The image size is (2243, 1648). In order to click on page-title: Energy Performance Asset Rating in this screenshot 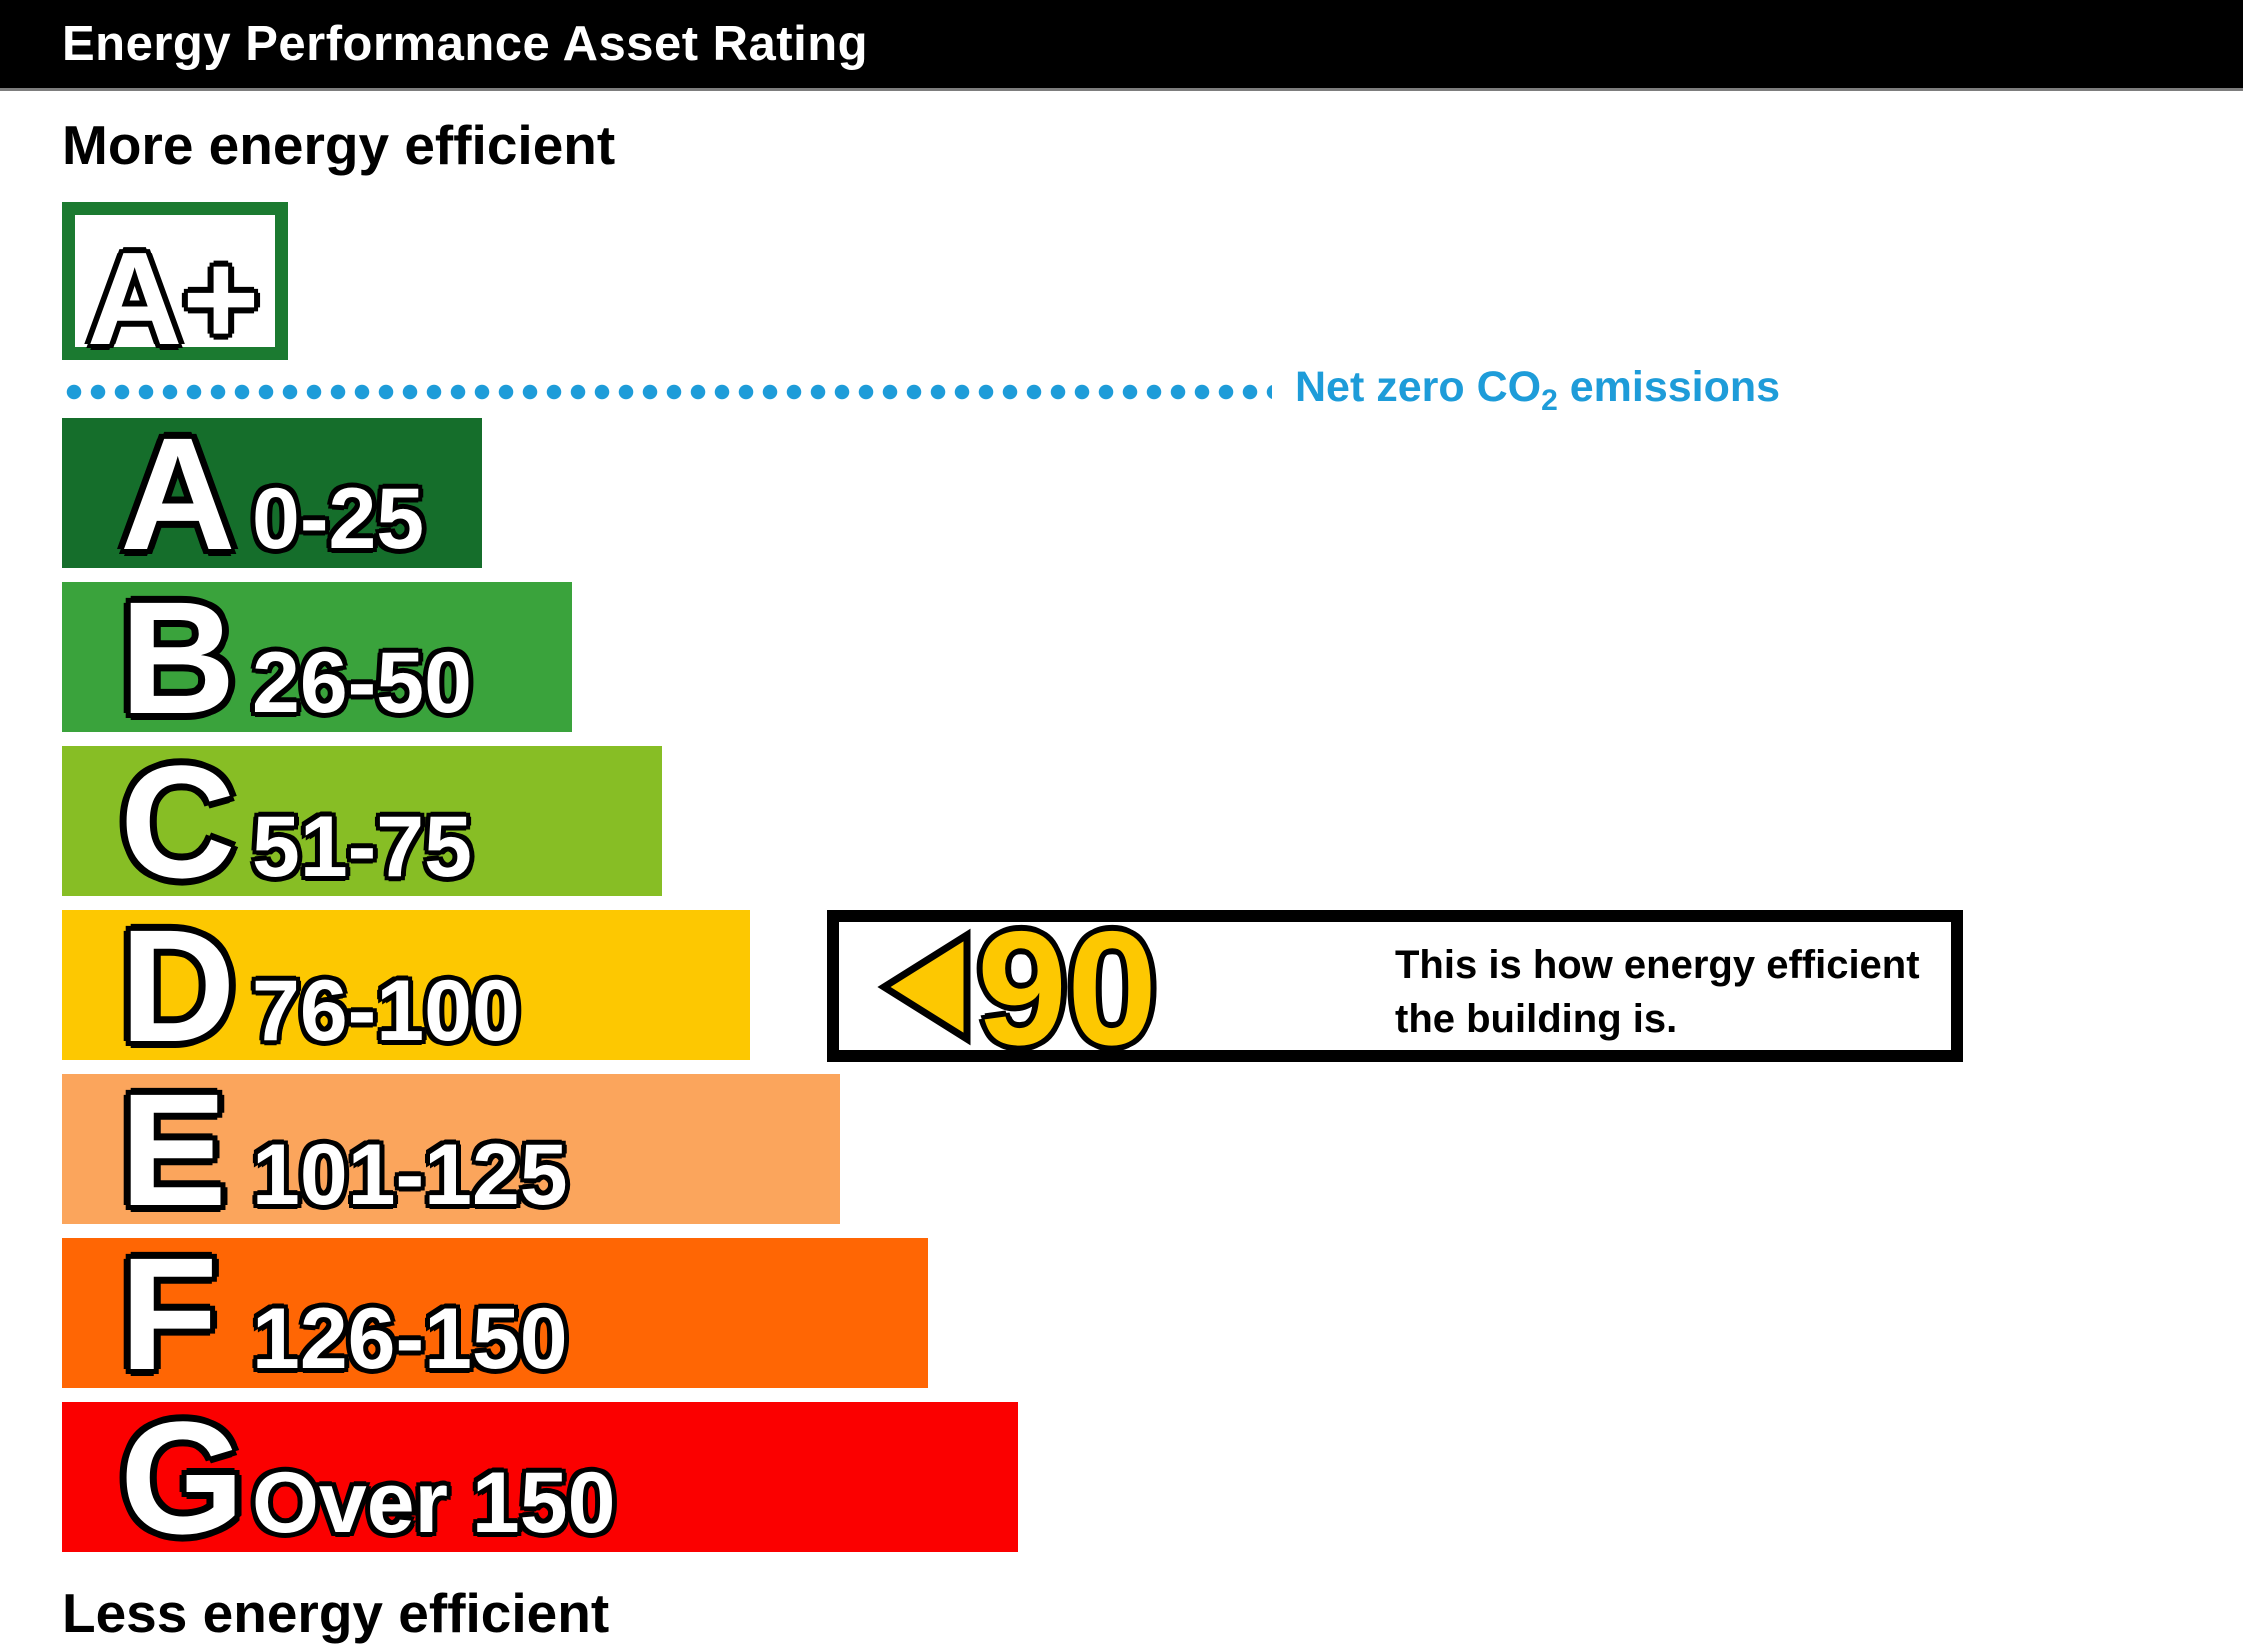, I will do `click(465, 44)`.